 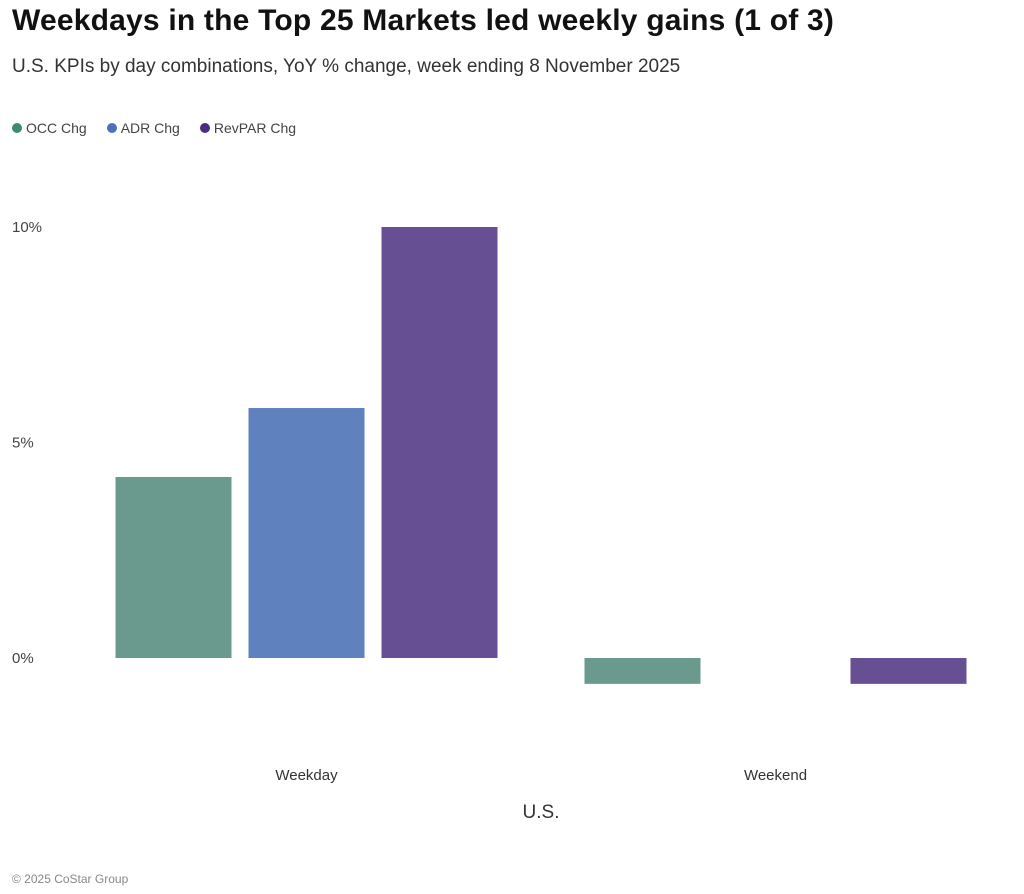 What do you see at coordinates (306, 775) in the screenshot?
I see `x-tick-label: Weekday` at bounding box center [306, 775].